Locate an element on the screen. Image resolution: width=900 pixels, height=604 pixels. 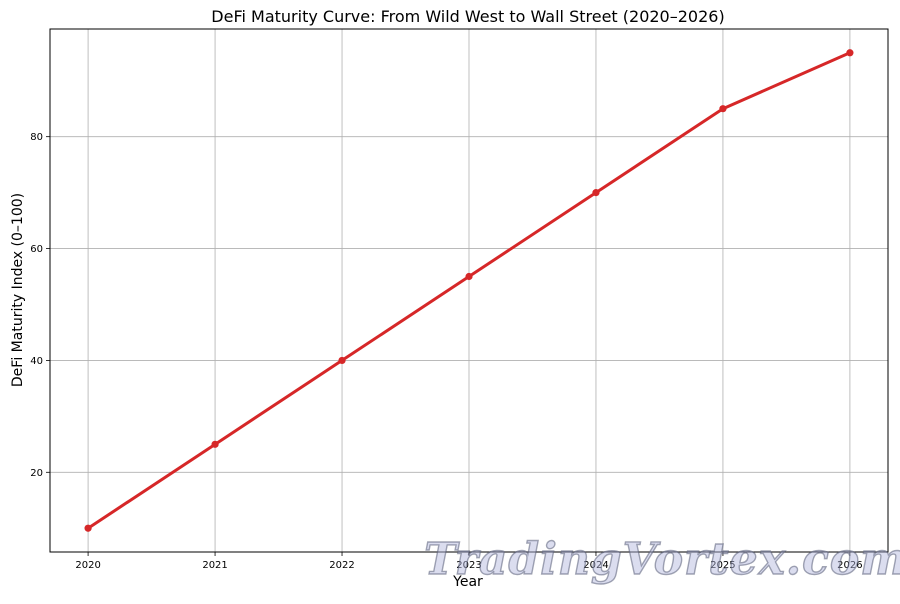
x-tick-label: 2023 is located at coordinates (468, 565).